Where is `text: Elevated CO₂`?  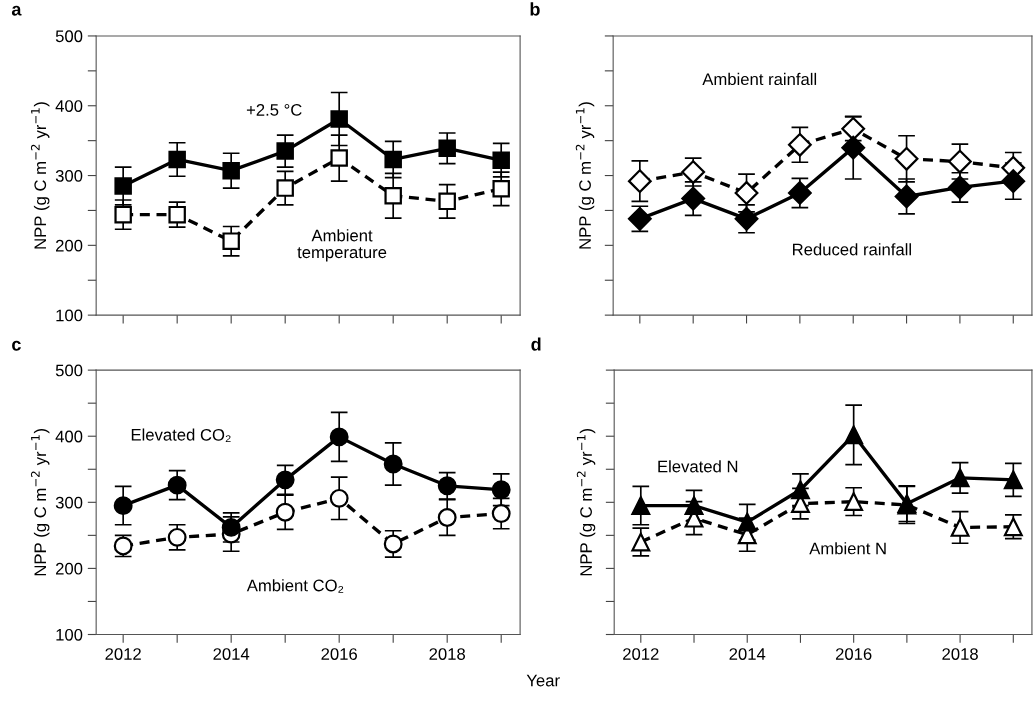
text: Elevated CO₂ is located at coordinates (181, 435).